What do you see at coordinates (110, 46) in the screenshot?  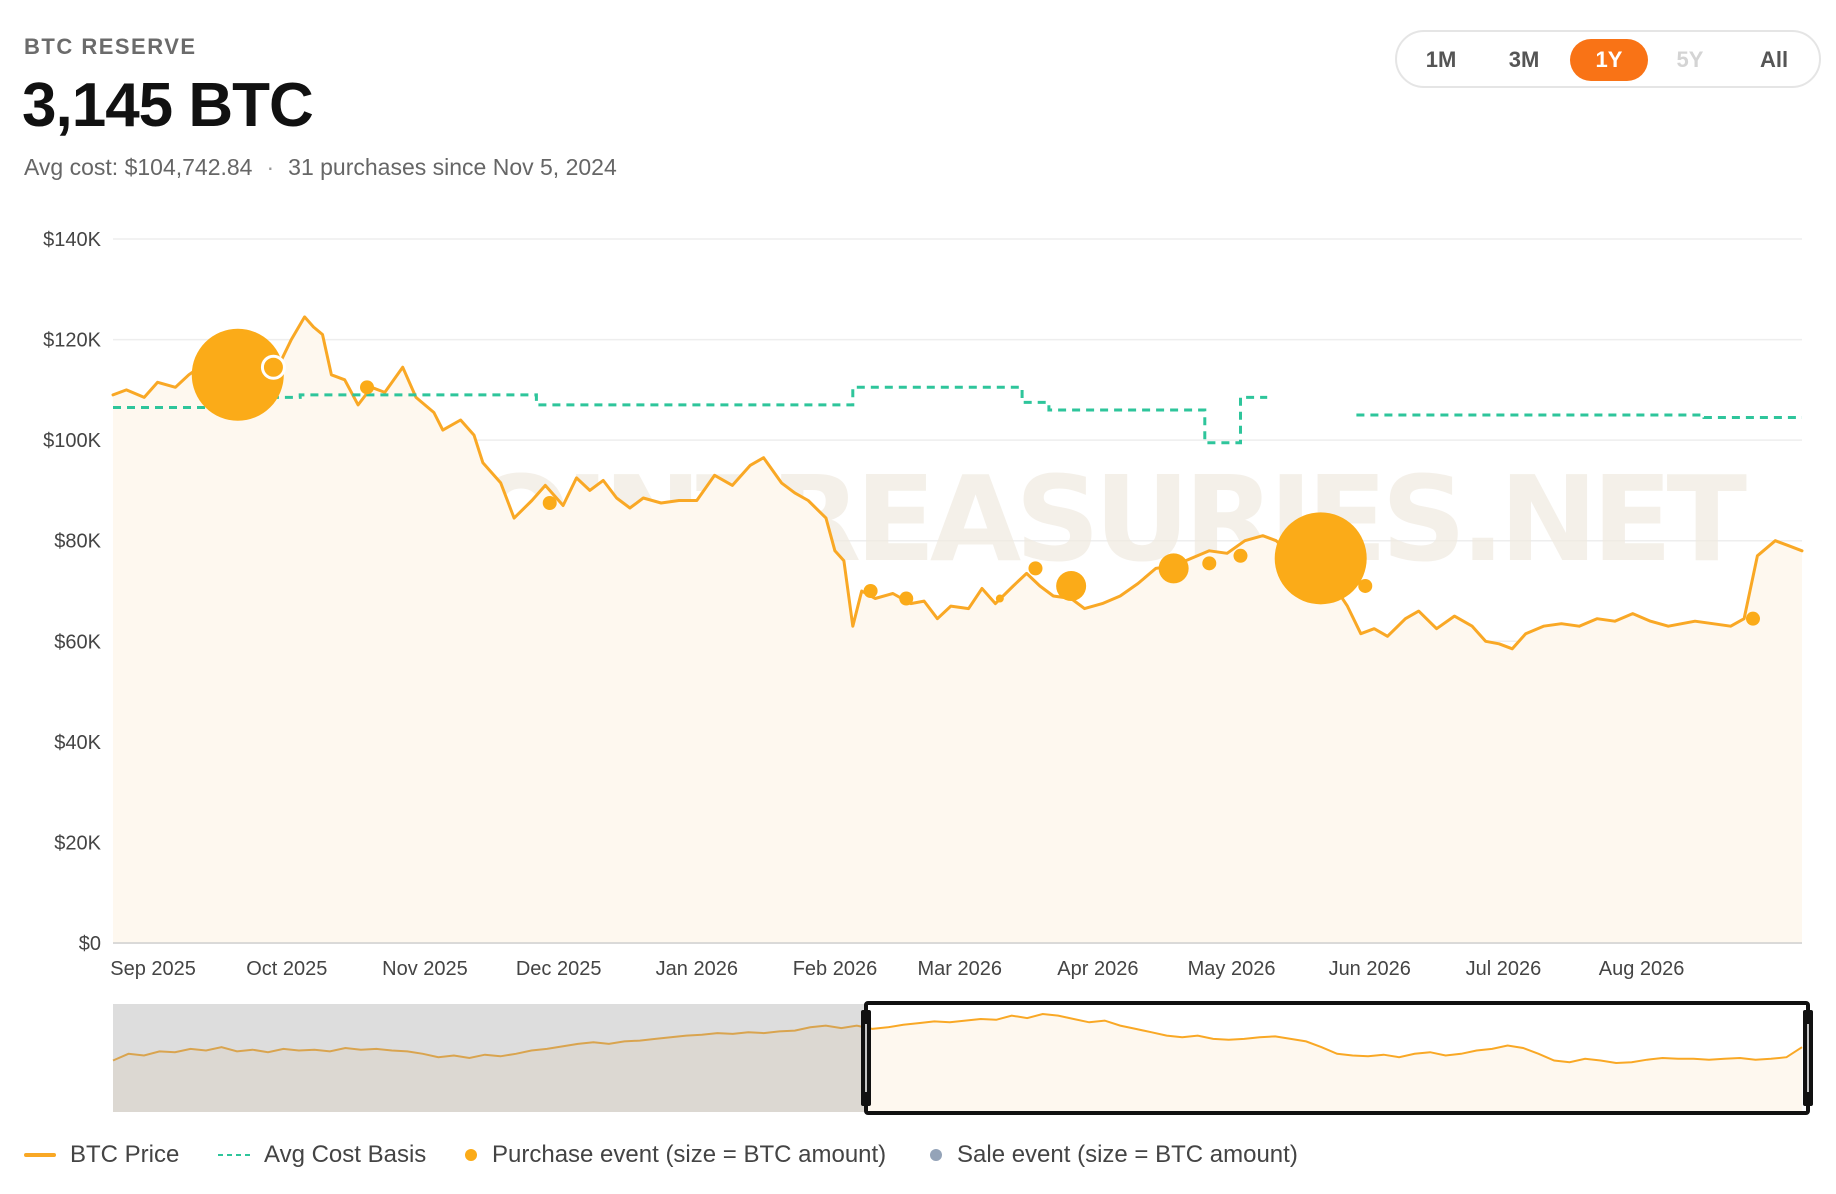 I see `reserve-label: BTC RESERVE` at bounding box center [110, 46].